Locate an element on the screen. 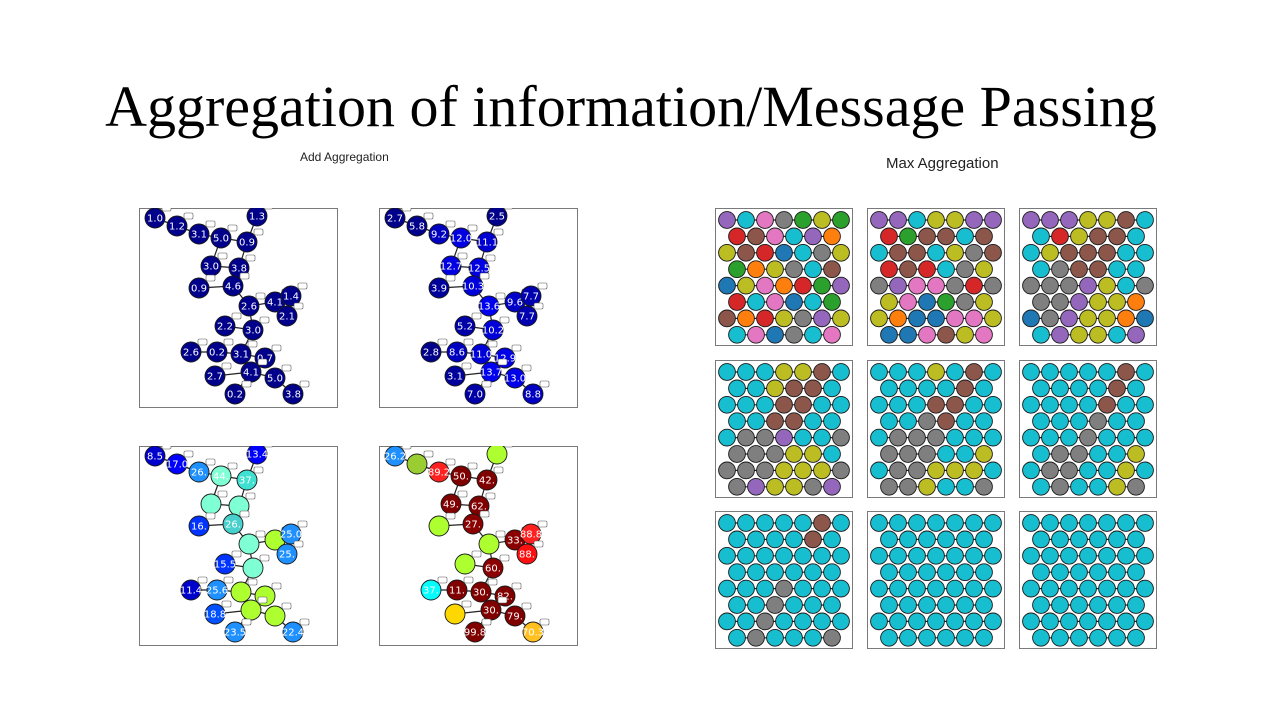 This screenshot has height=720, width=1280. node-value: 5.0 is located at coordinates (275, 379).